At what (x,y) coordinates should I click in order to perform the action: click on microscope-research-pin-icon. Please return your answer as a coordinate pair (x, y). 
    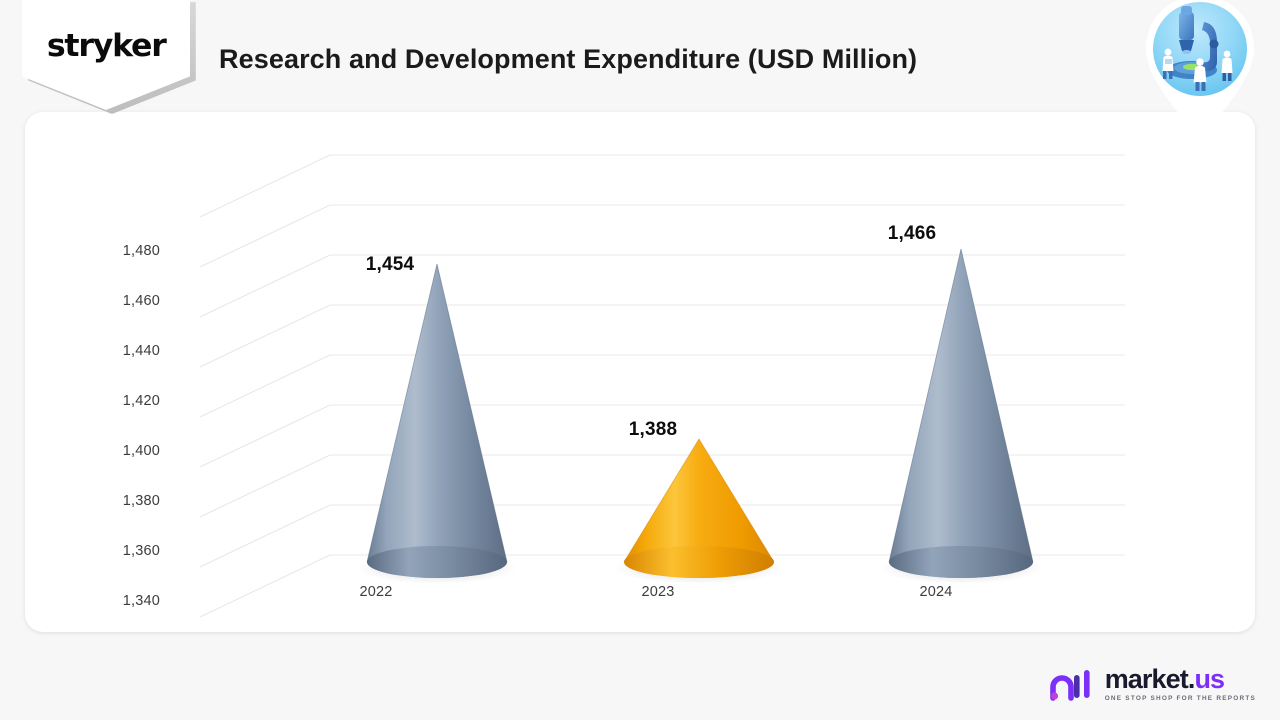
    Looking at the image, I should click on (1200, 74).